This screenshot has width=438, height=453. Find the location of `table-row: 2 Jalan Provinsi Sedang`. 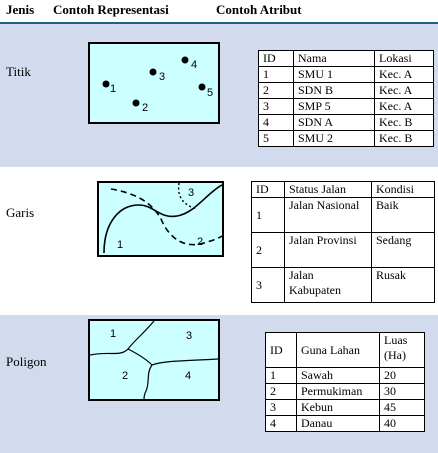

table-row: 2 Jalan Provinsi Sedang is located at coordinates (343, 250).